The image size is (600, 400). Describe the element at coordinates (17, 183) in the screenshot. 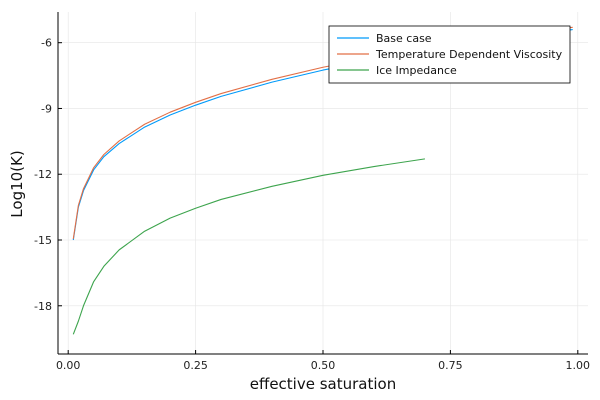

I see `y-axis-title: Log10(K)` at that location.